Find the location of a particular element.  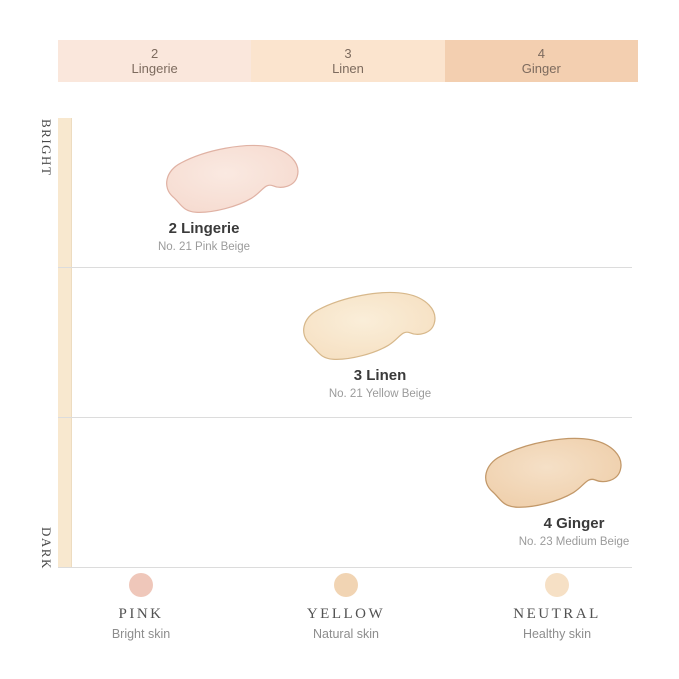

shade-number: 3 is located at coordinates (348, 53).